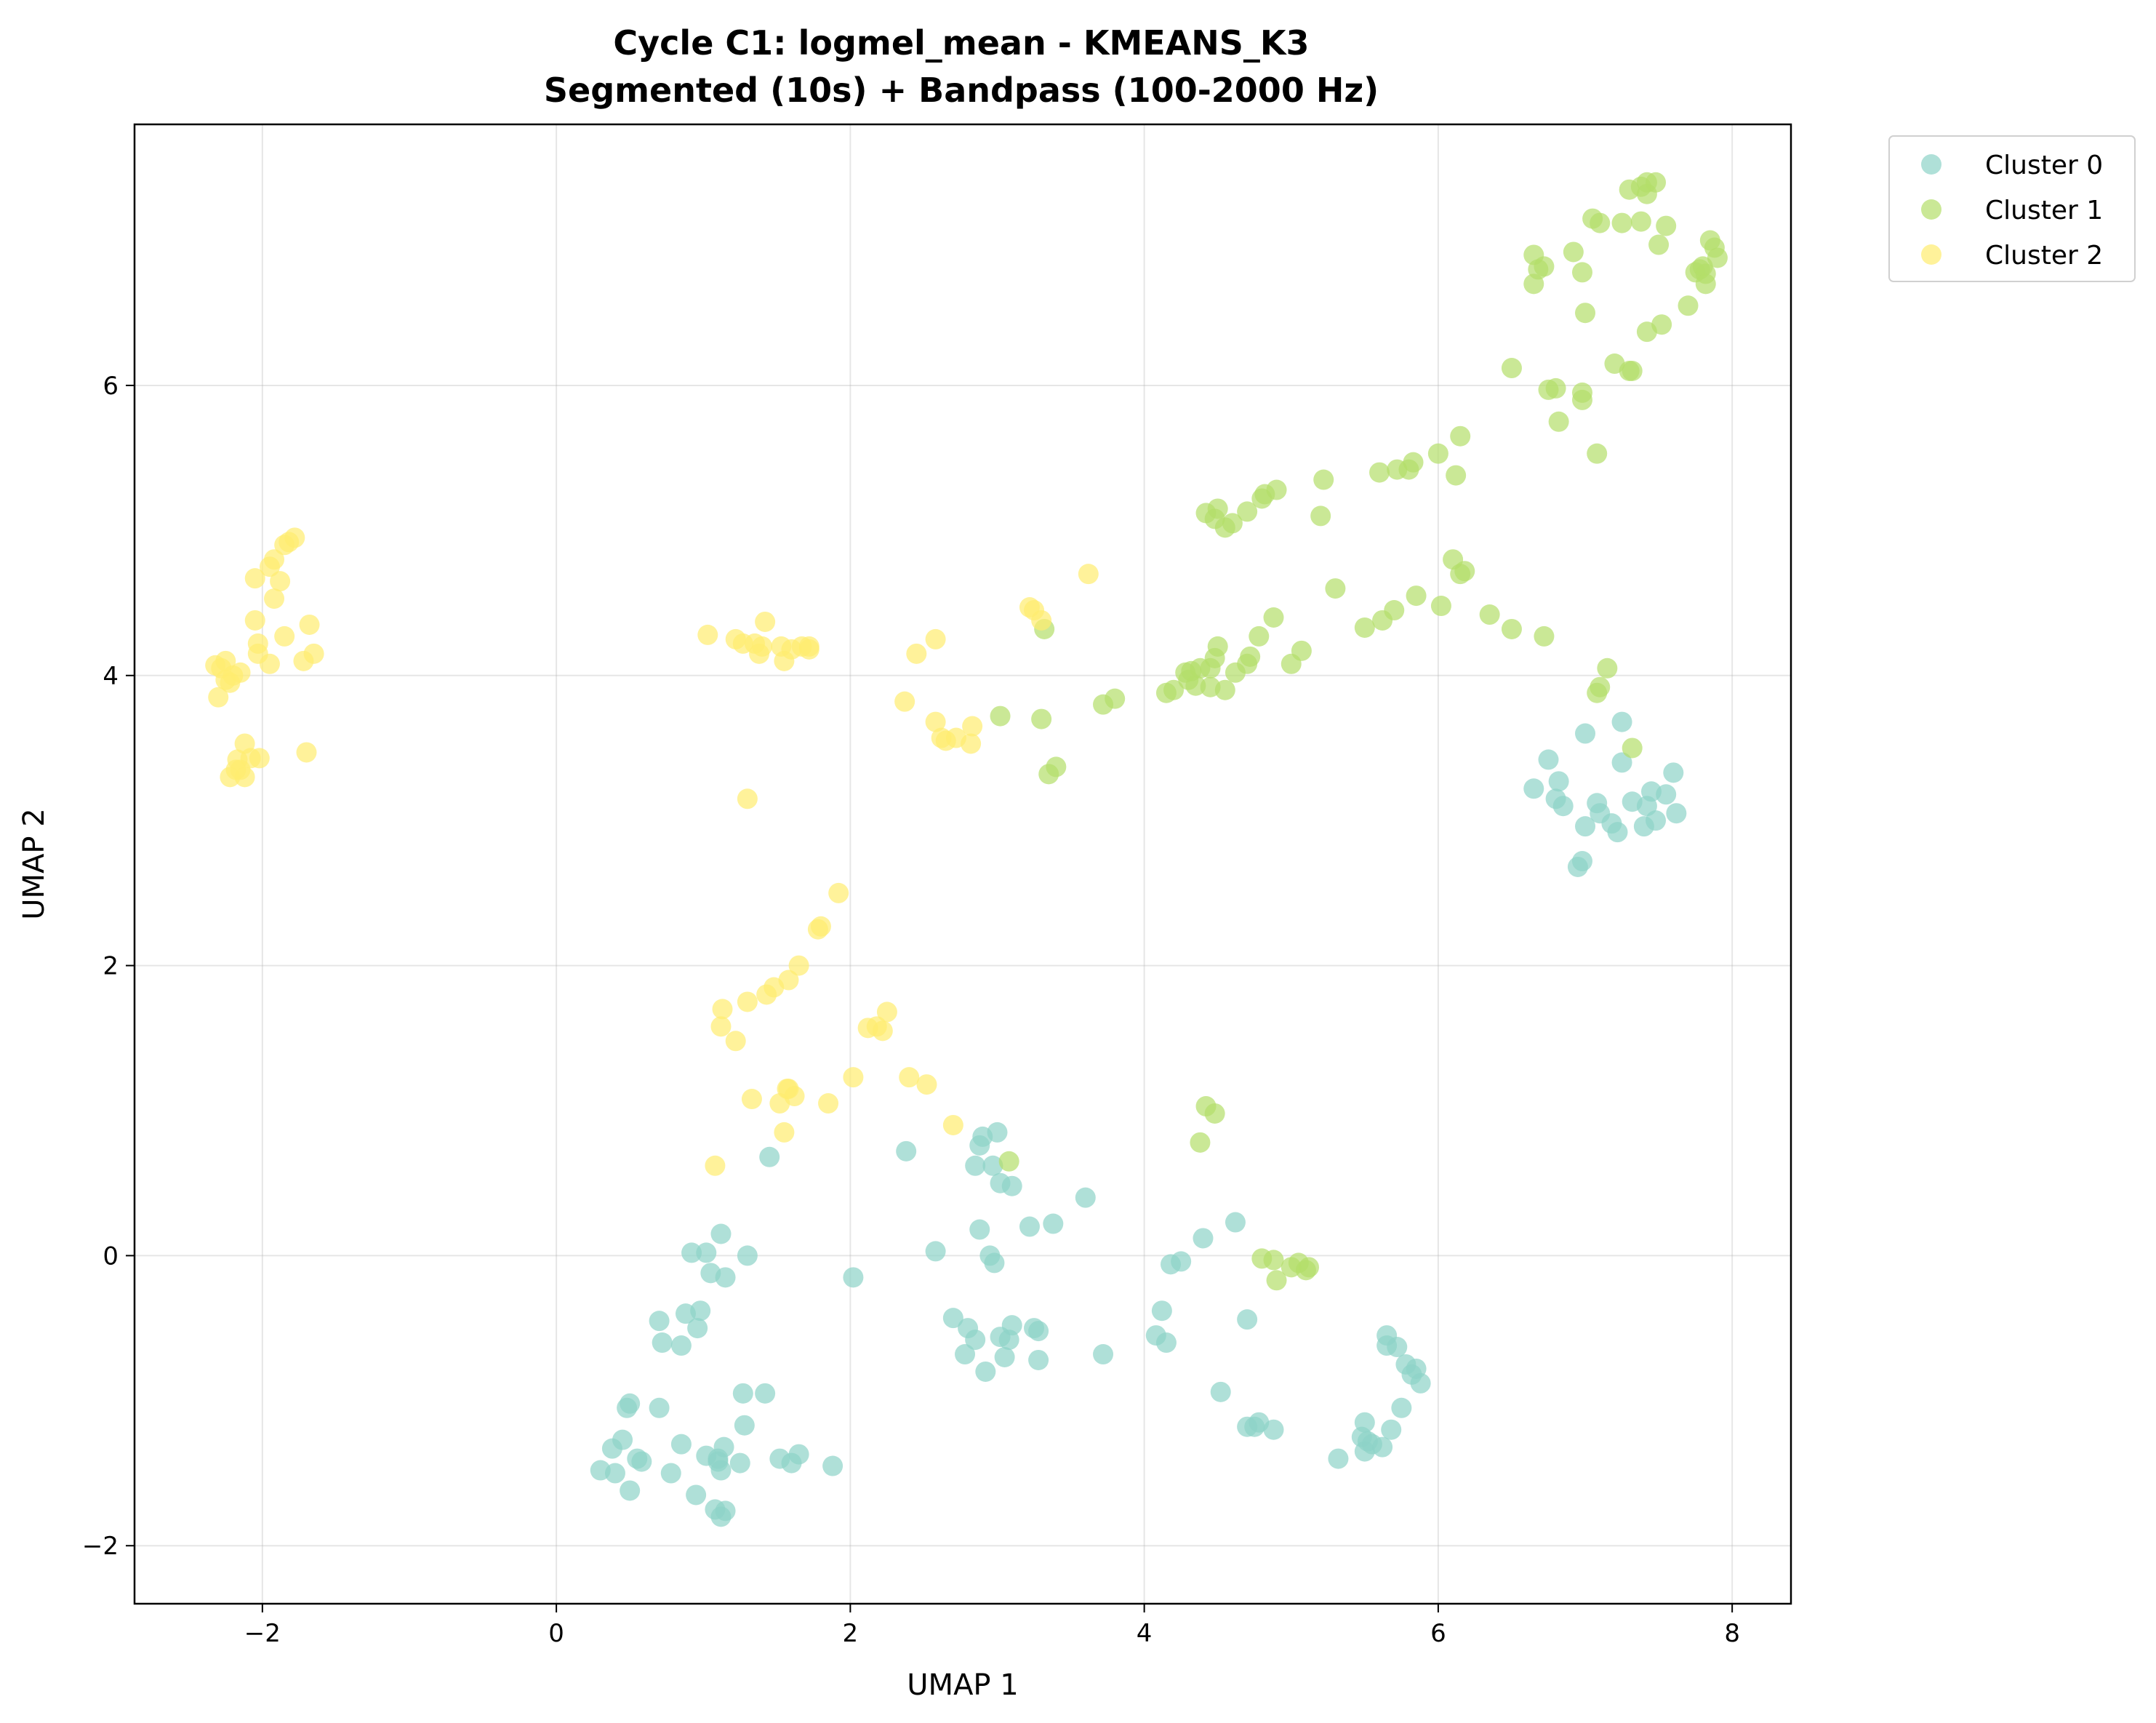 The width and height of the screenshot is (2156, 1723). What do you see at coordinates (2044, 210) in the screenshot?
I see `legend-label: Cluster 1` at bounding box center [2044, 210].